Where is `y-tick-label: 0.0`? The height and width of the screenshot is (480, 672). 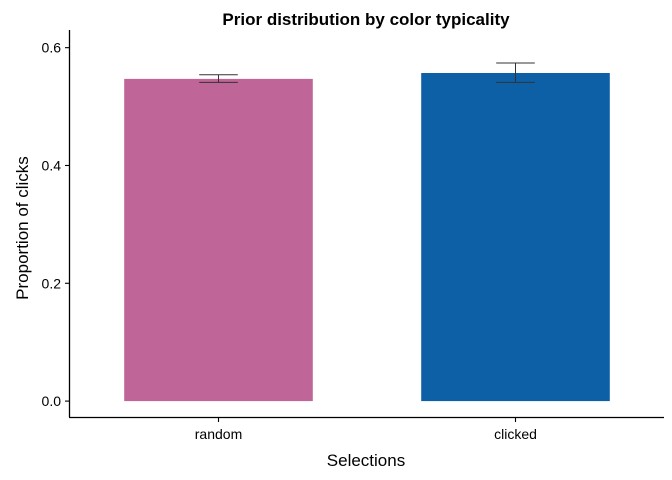 y-tick-label: 0.0 is located at coordinates (52, 401).